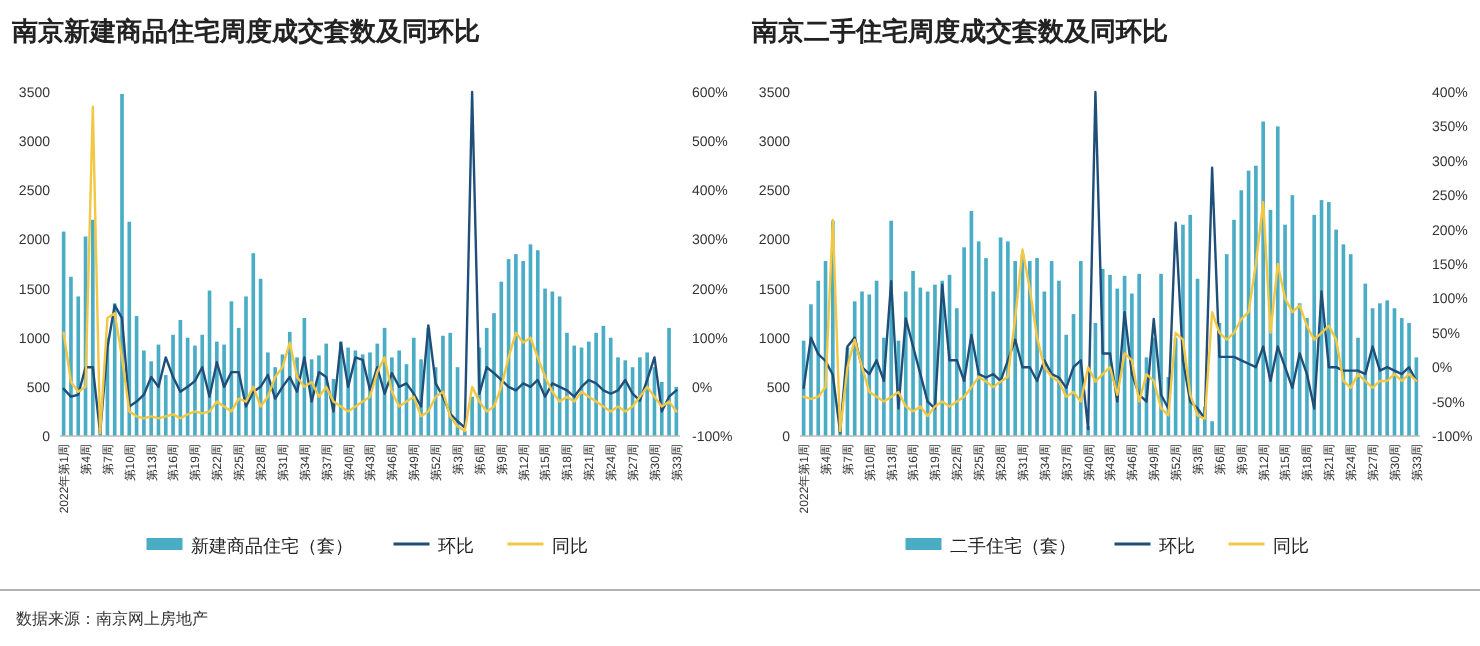 The width and height of the screenshot is (1480, 646). What do you see at coordinates (959, 31) in the screenshot?
I see `chart-title: 南京二手住宅周度成交套数及同环比` at bounding box center [959, 31].